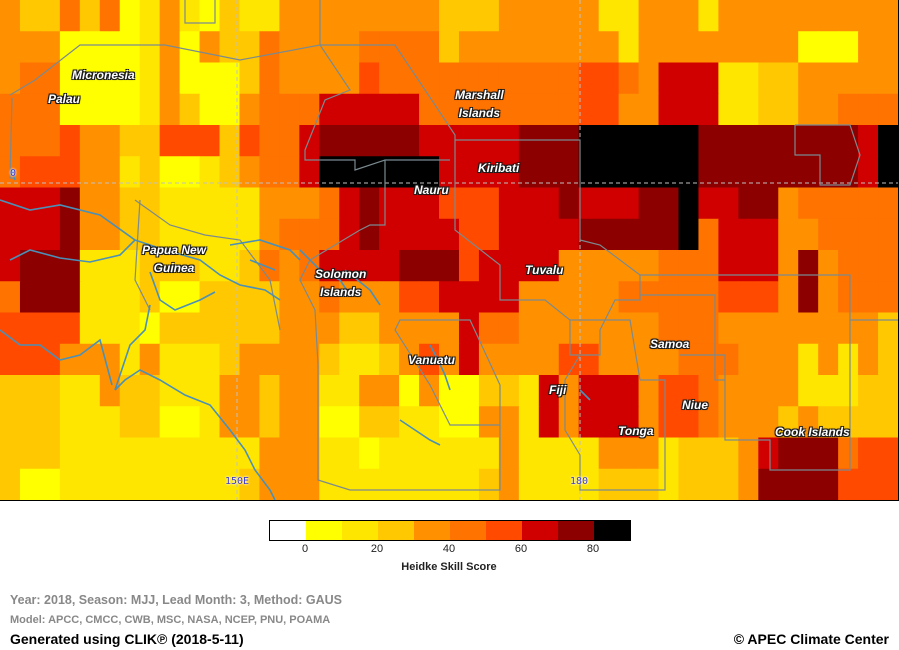 Image resolution: width=899 pixels, height=650 pixels. I want to click on coast-australia, so click(195, 402).